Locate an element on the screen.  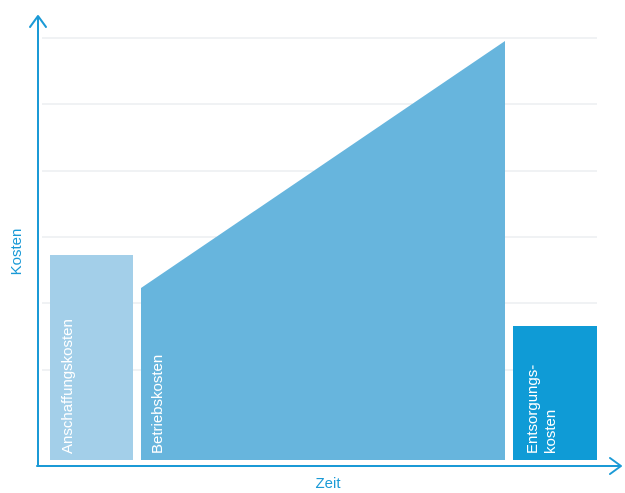
x-axis-label: Zeit is located at coordinates (328, 483).